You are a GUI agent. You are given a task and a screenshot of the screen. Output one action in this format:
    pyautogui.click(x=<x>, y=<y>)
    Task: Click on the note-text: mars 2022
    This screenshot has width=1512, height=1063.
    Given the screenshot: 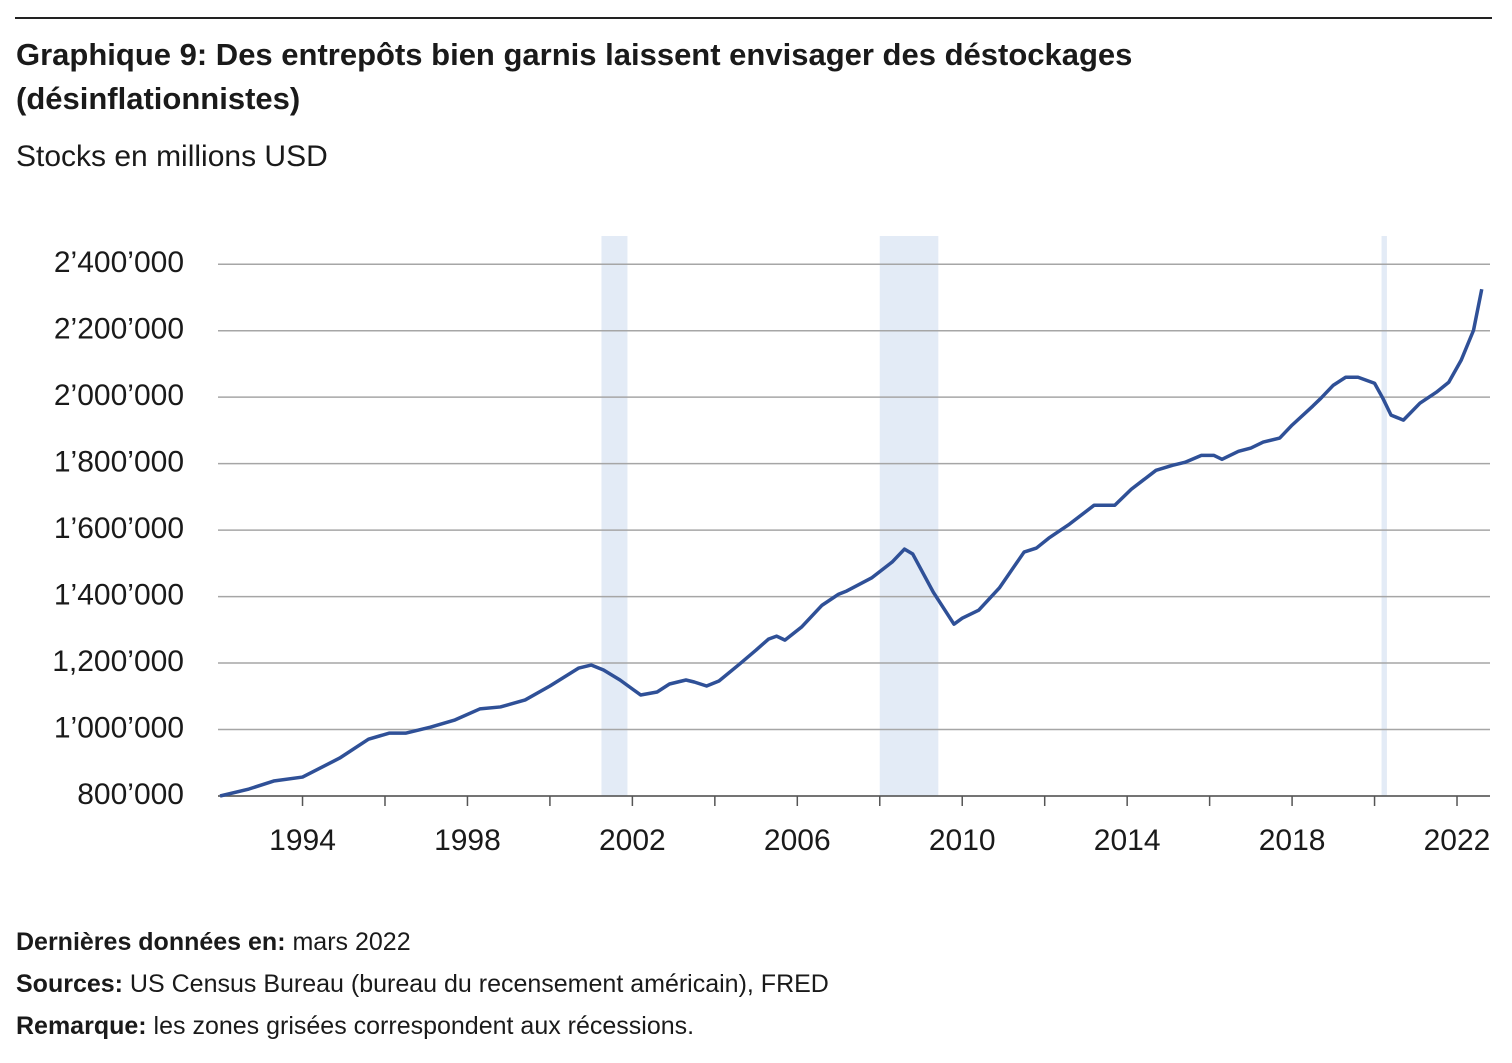 What is the action you would take?
    pyautogui.click(x=348, y=942)
    